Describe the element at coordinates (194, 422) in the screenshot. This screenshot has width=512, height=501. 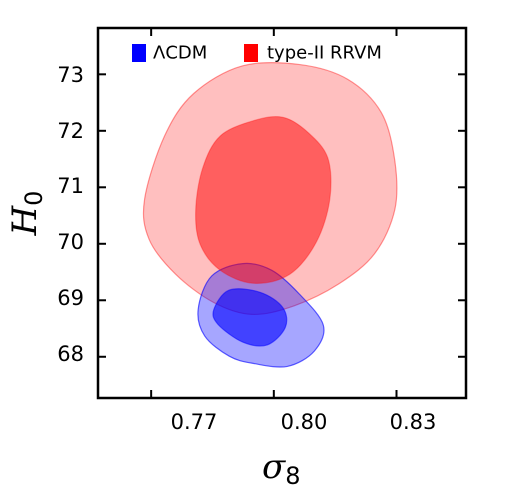
I see `xtick-label: 0.77` at that location.